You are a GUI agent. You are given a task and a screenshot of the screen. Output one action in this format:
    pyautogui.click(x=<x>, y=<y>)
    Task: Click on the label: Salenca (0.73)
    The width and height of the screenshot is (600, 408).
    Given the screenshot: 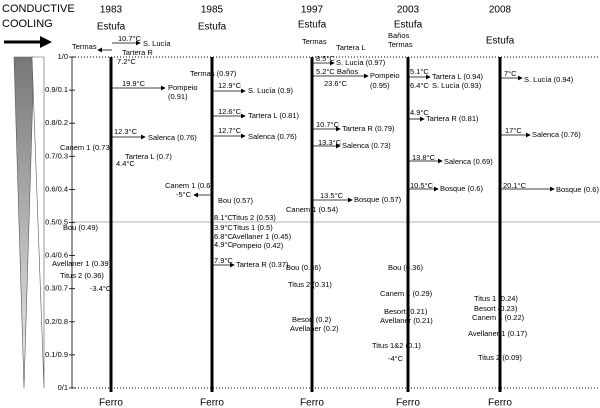 What is the action you would take?
    pyautogui.click(x=366, y=145)
    